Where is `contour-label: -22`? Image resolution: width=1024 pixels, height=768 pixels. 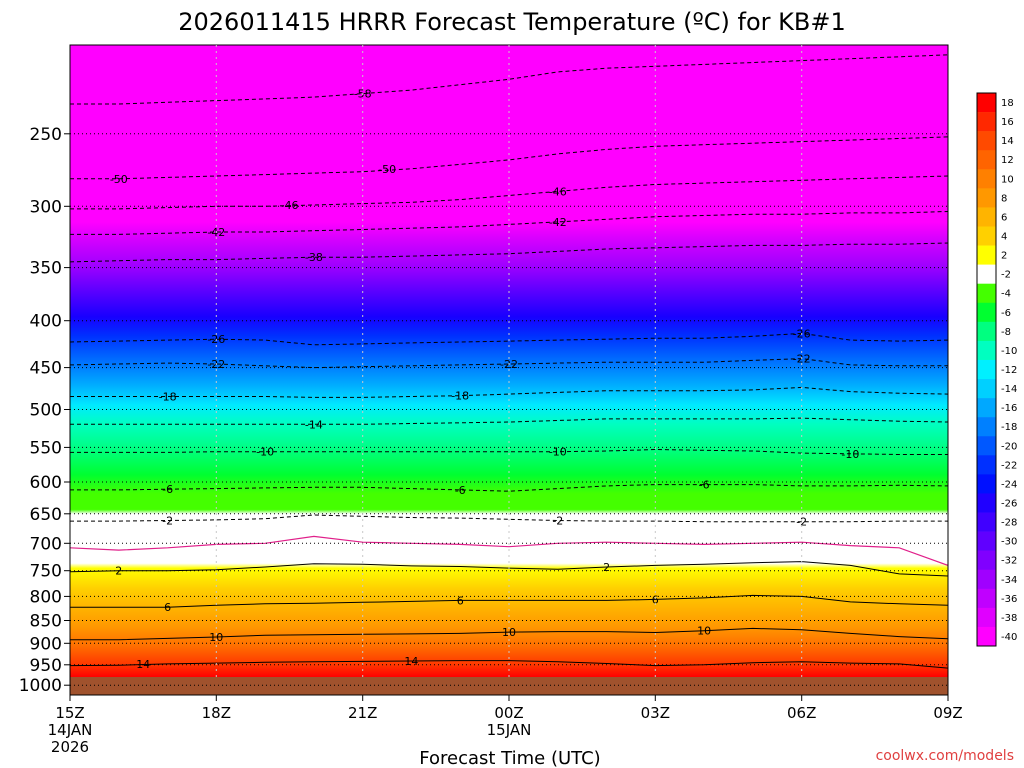
contour-label: -22 is located at coordinates (802, 359).